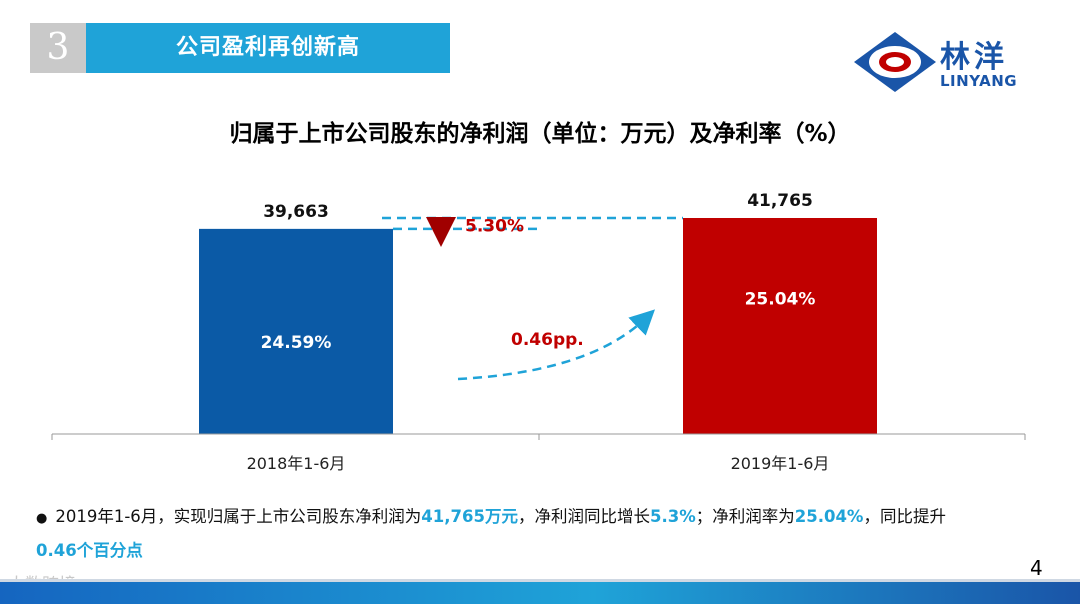 The width and height of the screenshot is (1080, 604). Describe the element at coordinates (895, 62) in the screenshot. I see `linyang-logo-icon` at that location.